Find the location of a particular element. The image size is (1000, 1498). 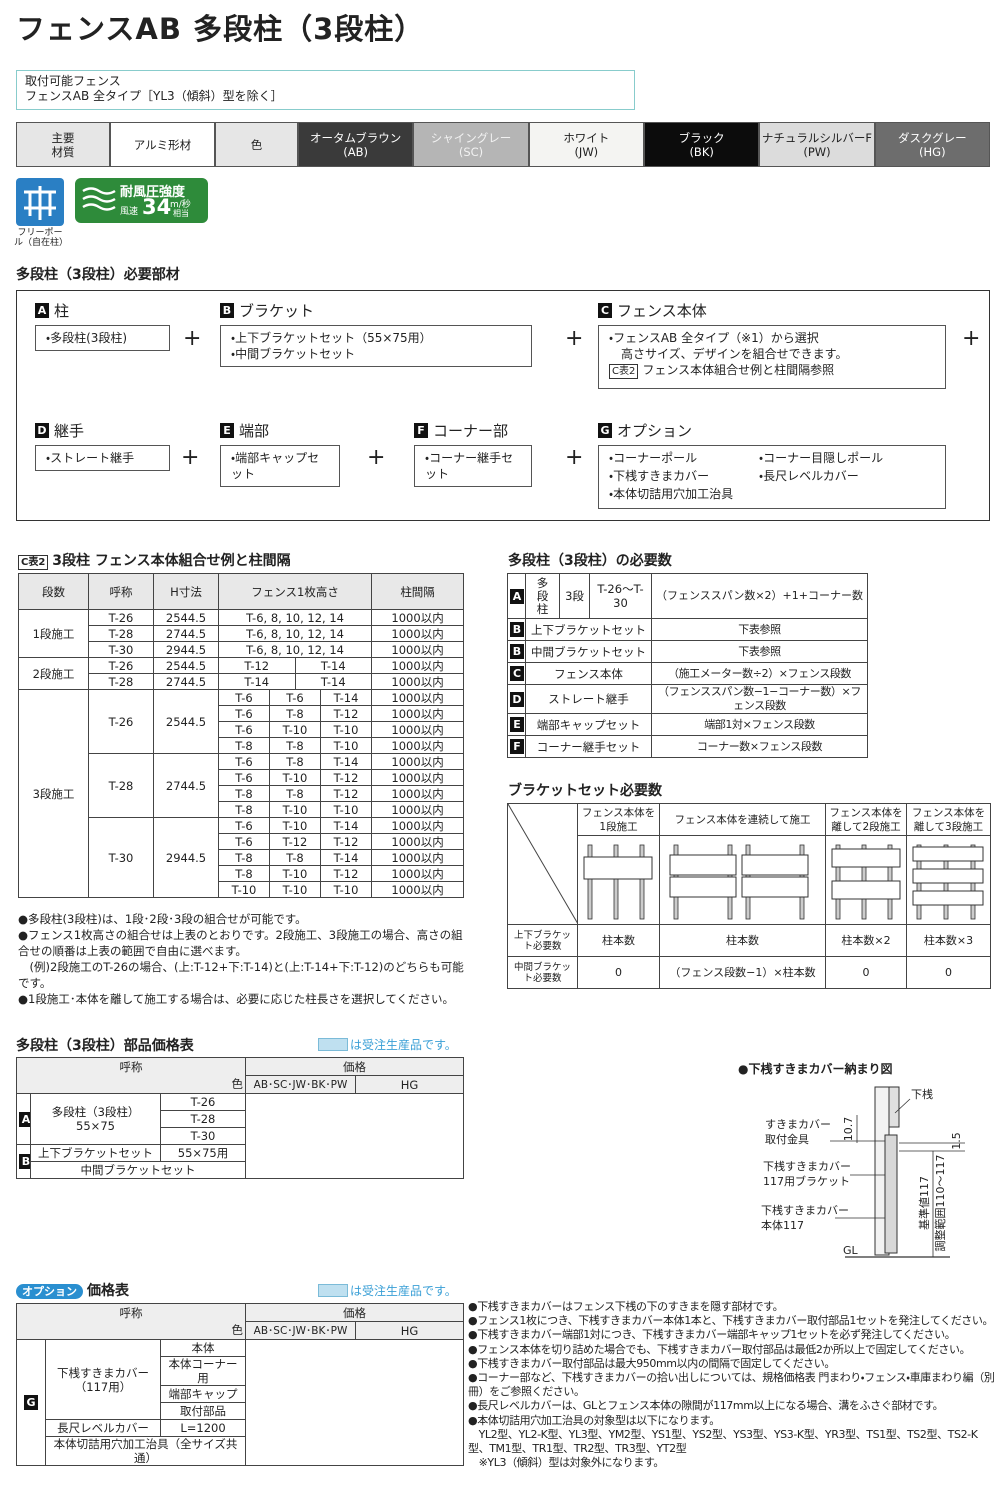

post-height: 2544.5 is located at coordinates (186, 617).